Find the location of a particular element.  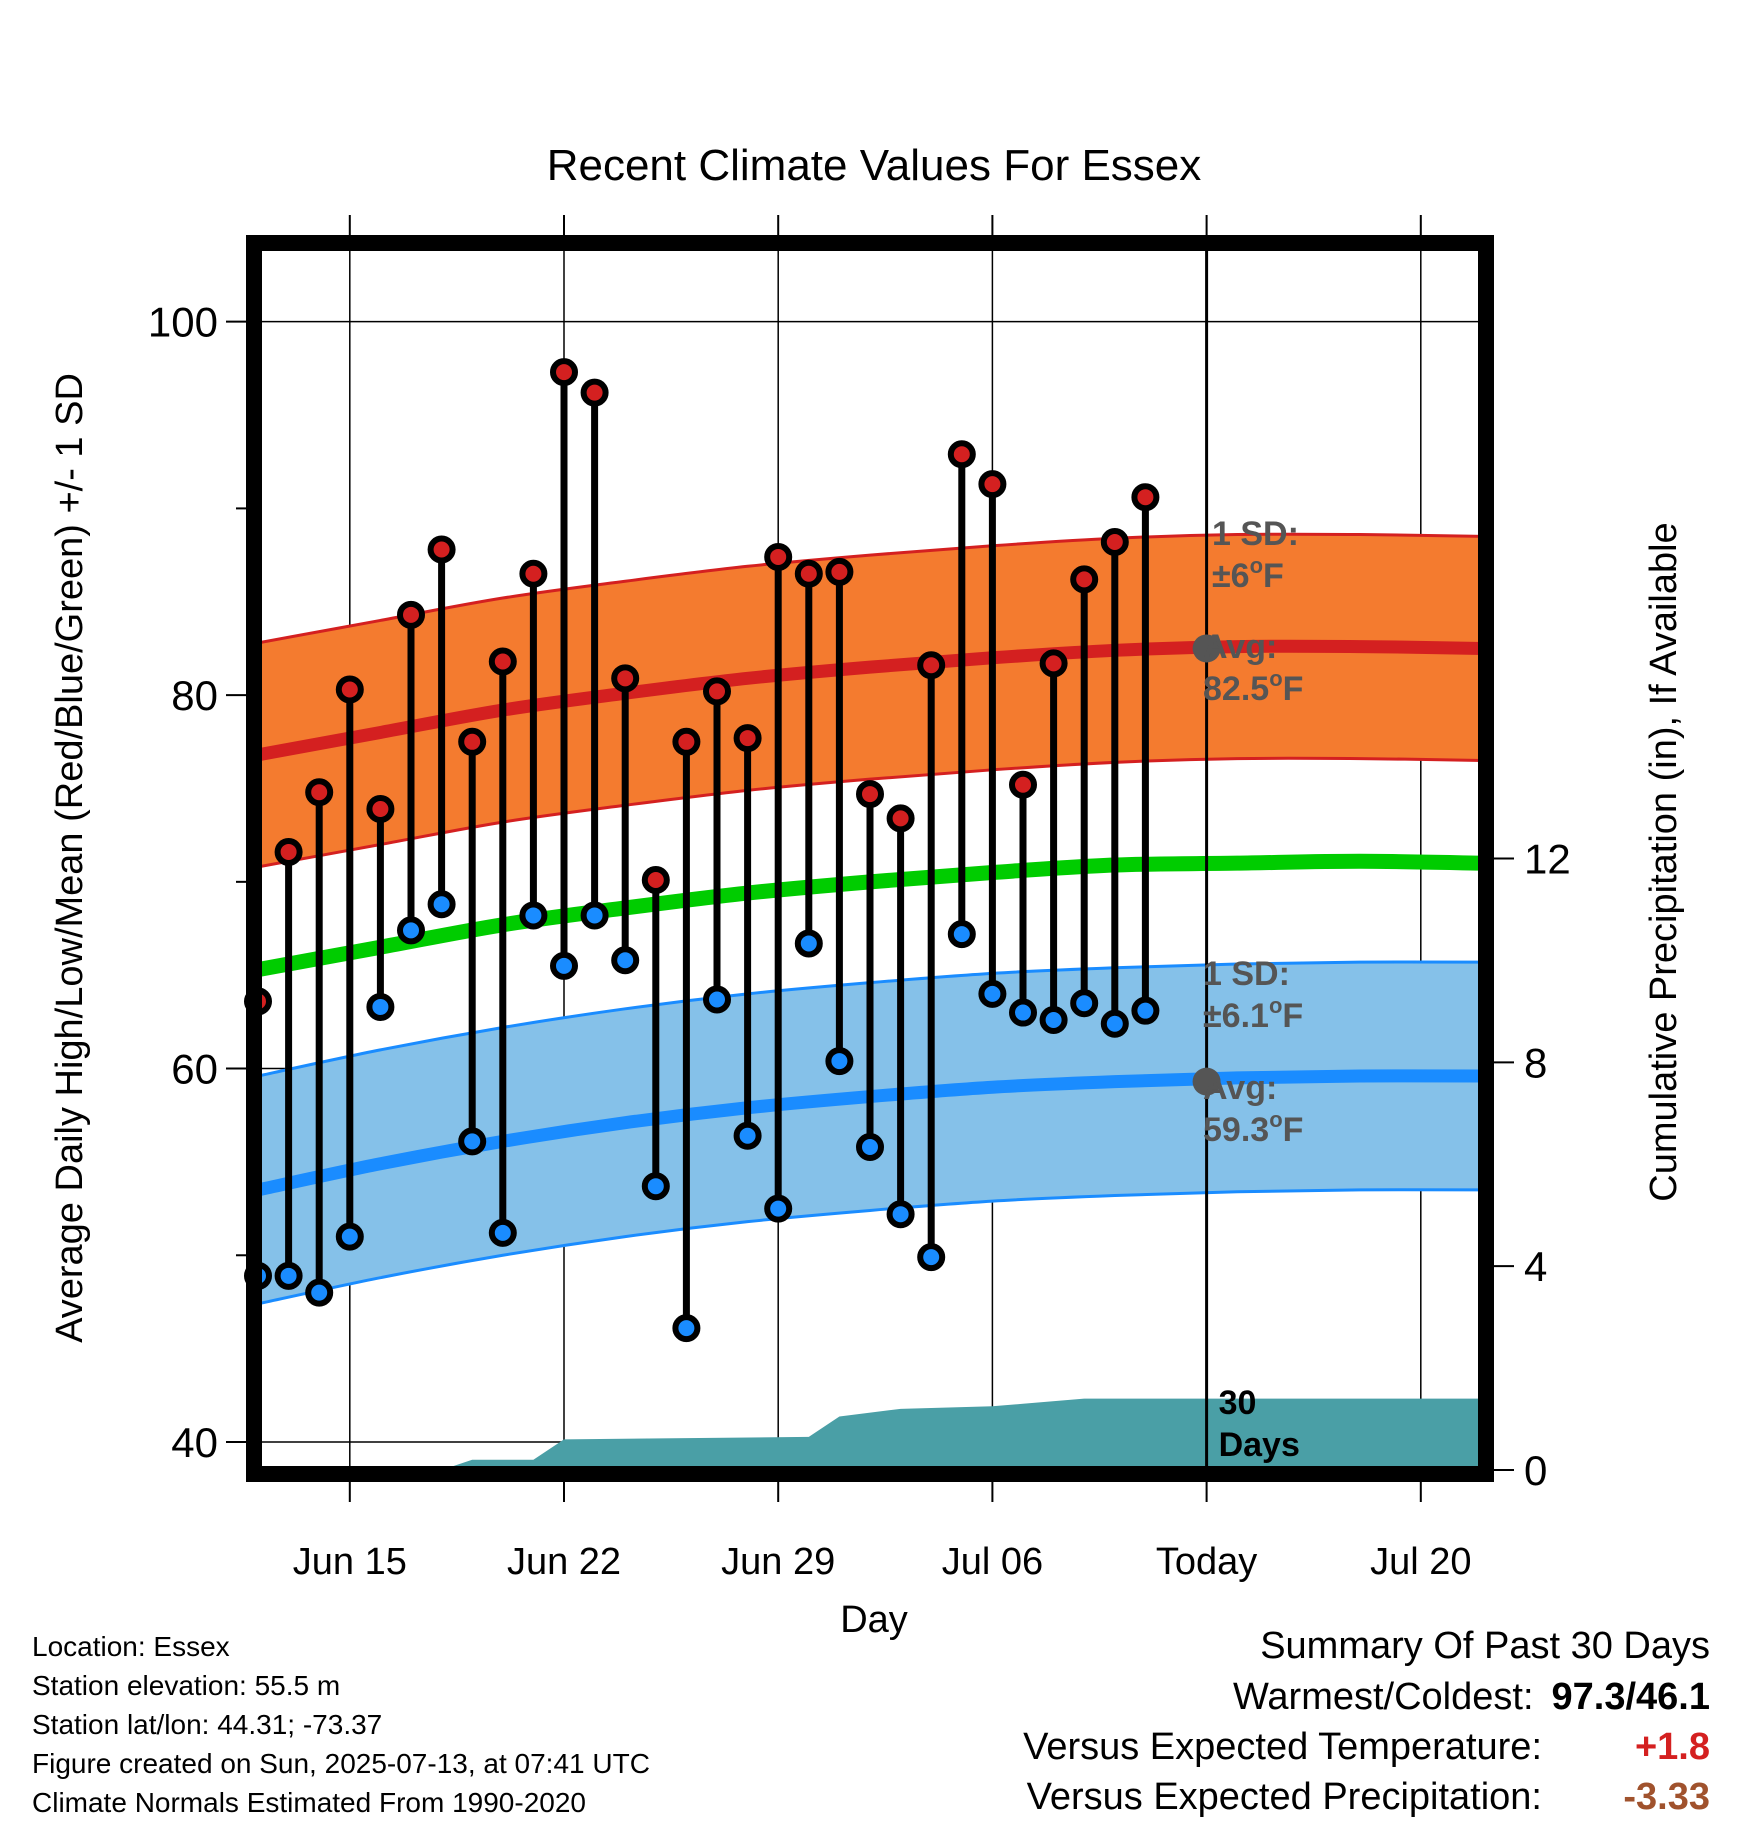

y2-tick-label: 4 is located at coordinates (1535, 1266).